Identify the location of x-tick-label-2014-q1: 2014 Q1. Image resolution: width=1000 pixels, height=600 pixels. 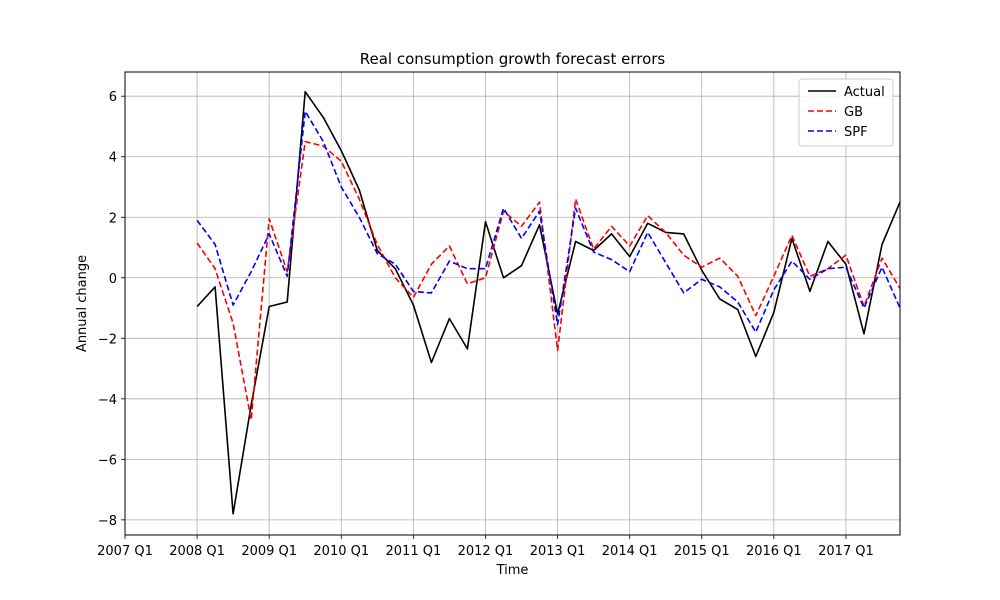
(630, 551).